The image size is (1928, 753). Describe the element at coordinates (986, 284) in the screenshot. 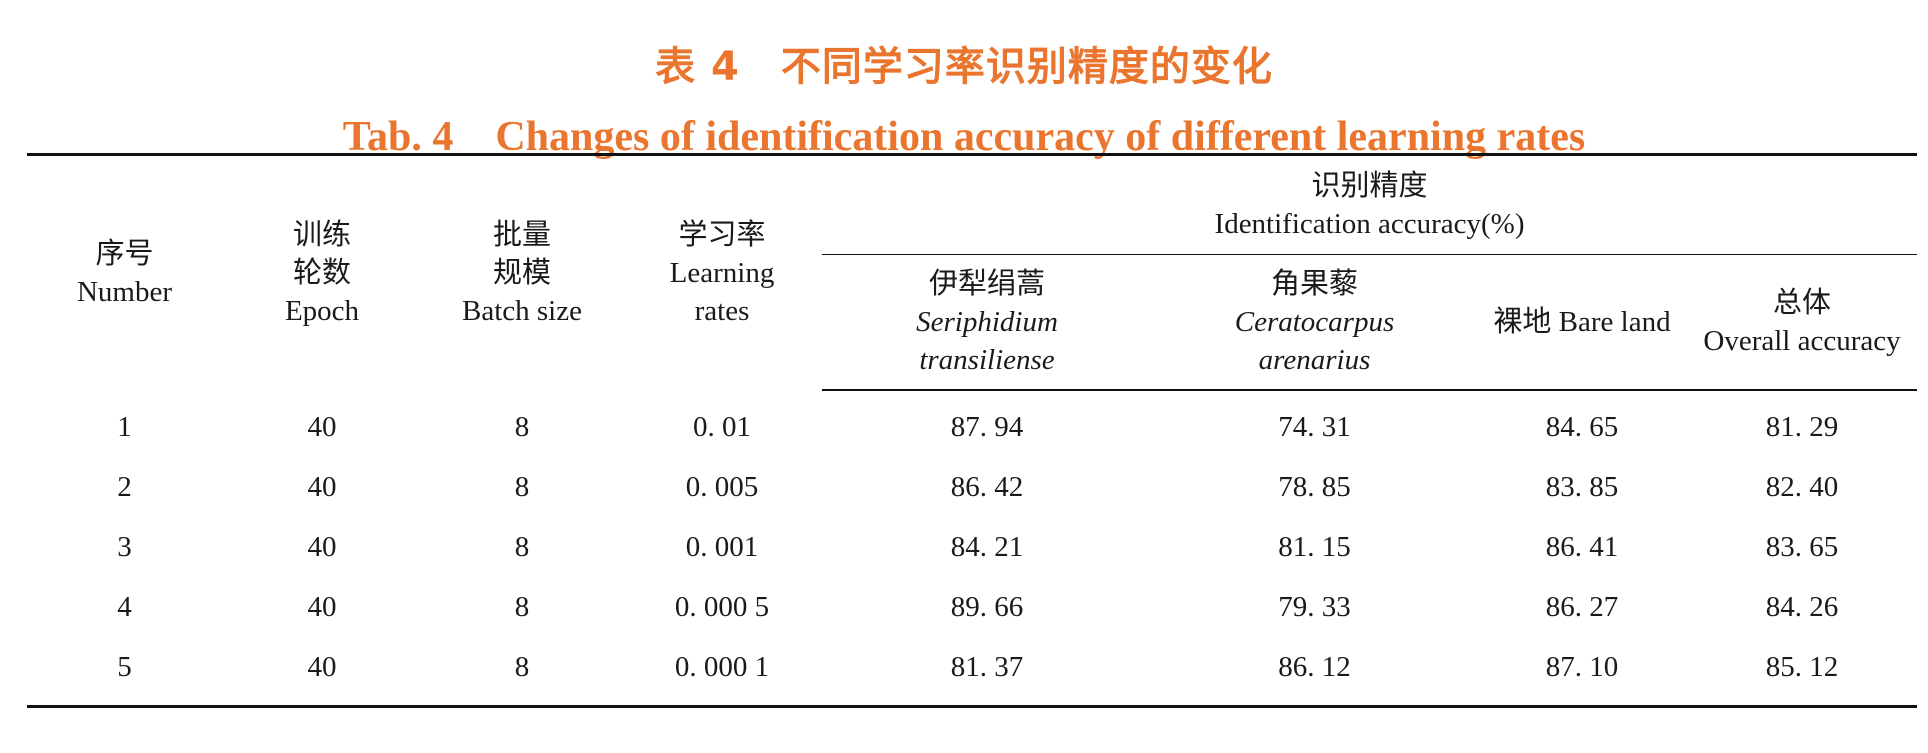

I see `header-seriphidium-cn: 伊犁绢蒿` at that location.